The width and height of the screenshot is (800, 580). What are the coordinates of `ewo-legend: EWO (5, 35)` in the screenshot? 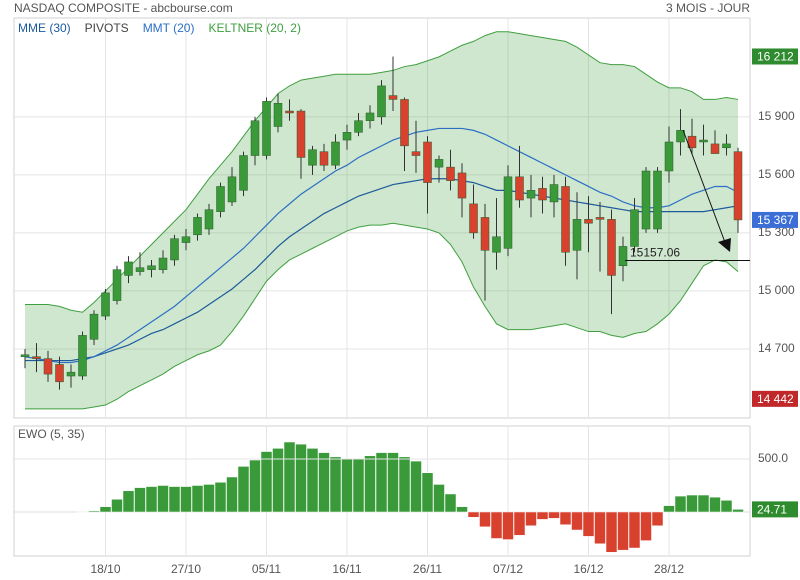 It's located at (51, 434).